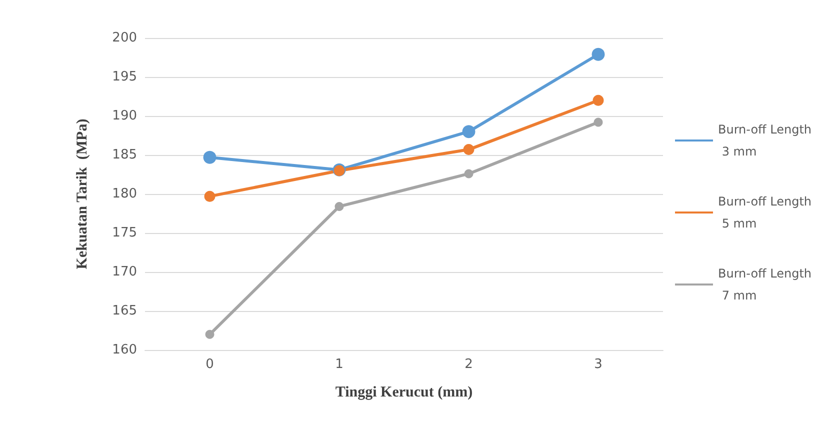  What do you see at coordinates (598, 364) in the screenshot?
I see `x-tick-label: 3` at bounding box center [598, 364].